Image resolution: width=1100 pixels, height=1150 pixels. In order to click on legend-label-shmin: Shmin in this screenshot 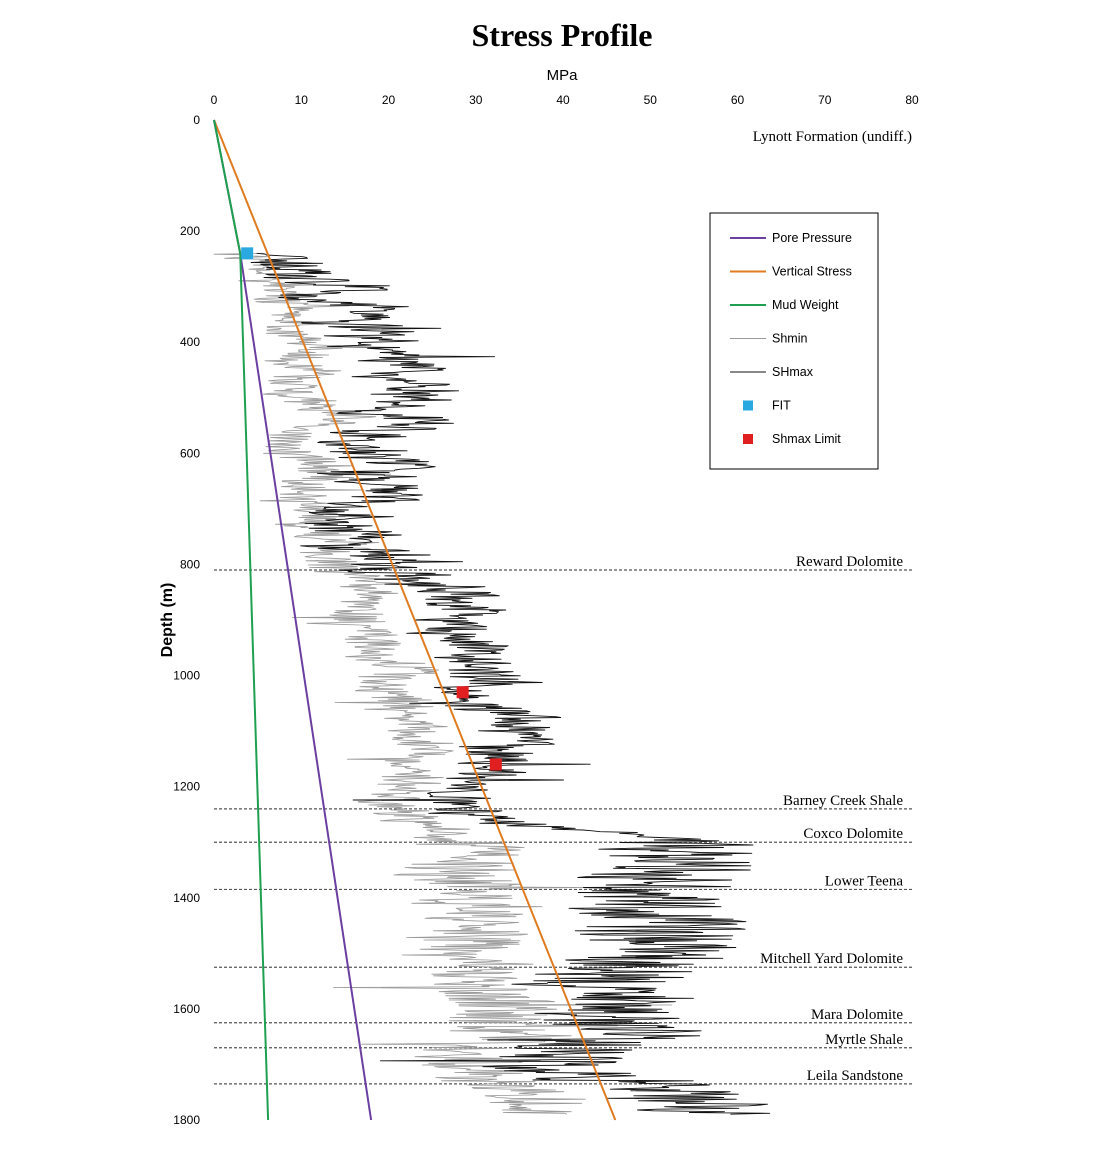, I will do `click(789, 339)`.